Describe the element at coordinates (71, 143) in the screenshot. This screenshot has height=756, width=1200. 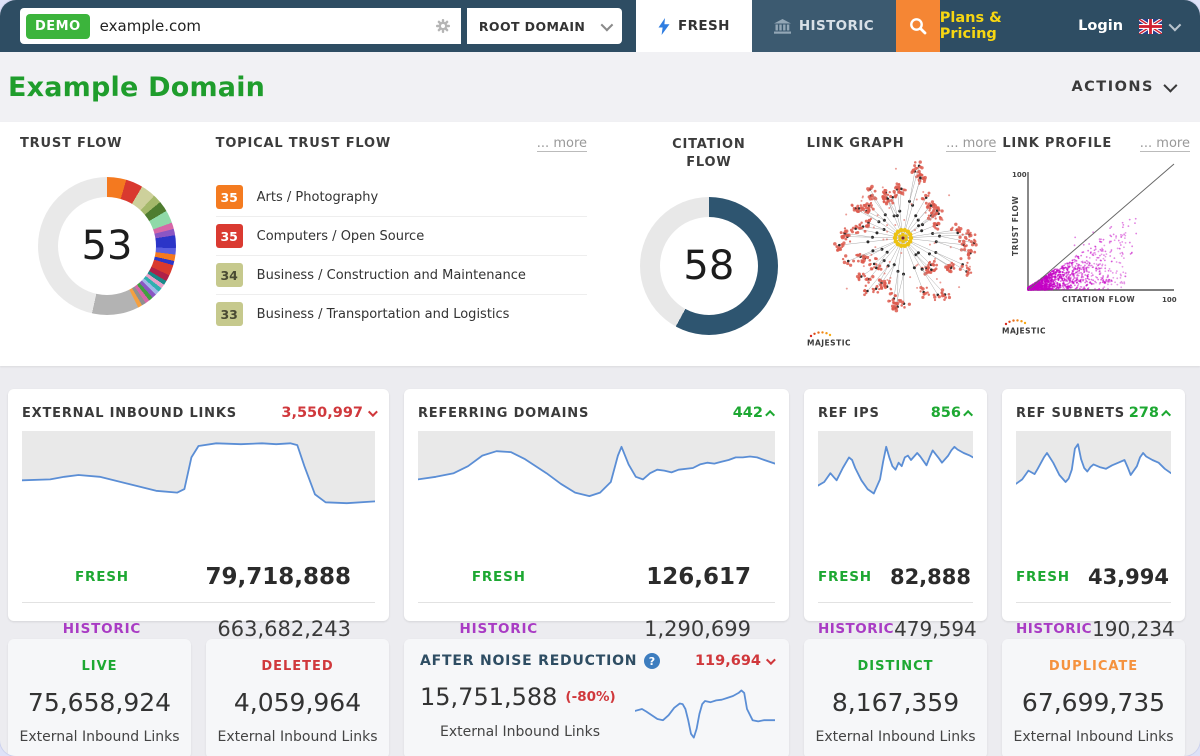
I see `trust-flow-title: TRUST FLOW` at that location.